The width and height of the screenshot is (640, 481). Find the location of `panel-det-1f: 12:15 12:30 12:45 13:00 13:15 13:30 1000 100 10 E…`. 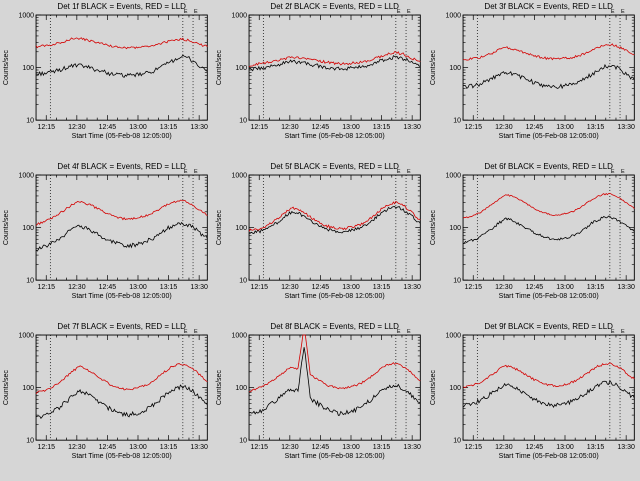

panel-det-1f: 12:15 12:30 12:45 13:00 13:15 13:30 1000 100 10 E… is located at coordinates (106, 80).